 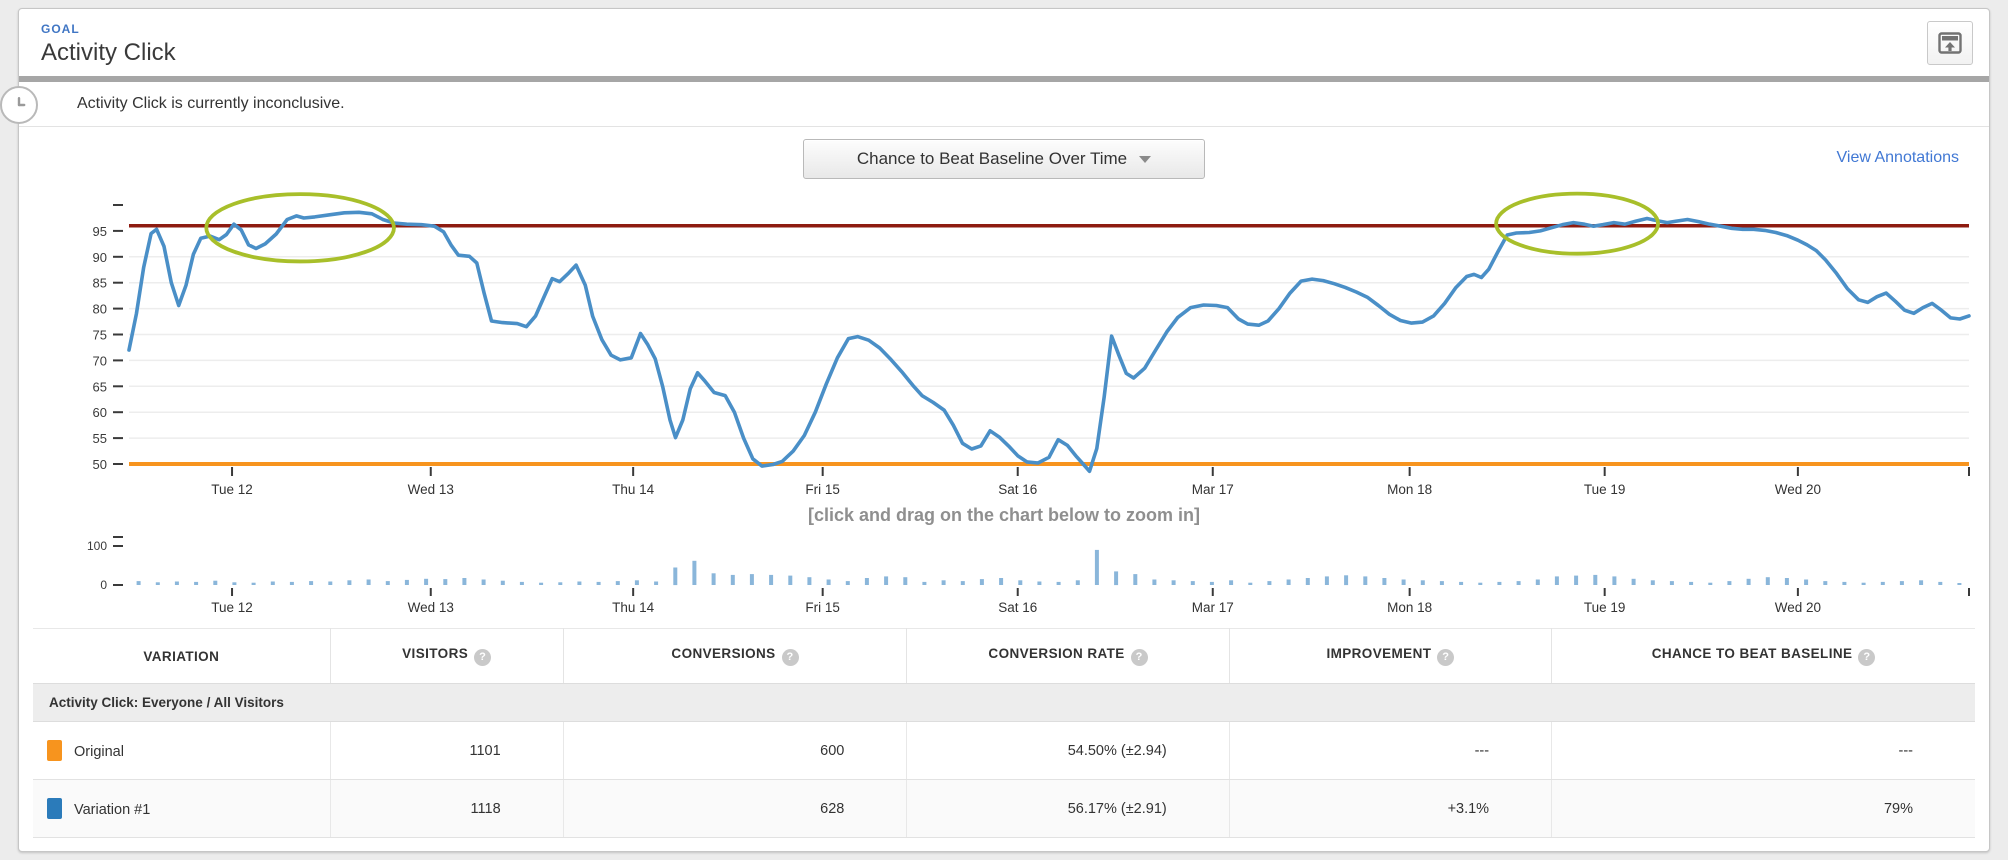 I want to click on column-header-conversion-rate: CONVERSION RATE?, so click(x=1068, y=656).